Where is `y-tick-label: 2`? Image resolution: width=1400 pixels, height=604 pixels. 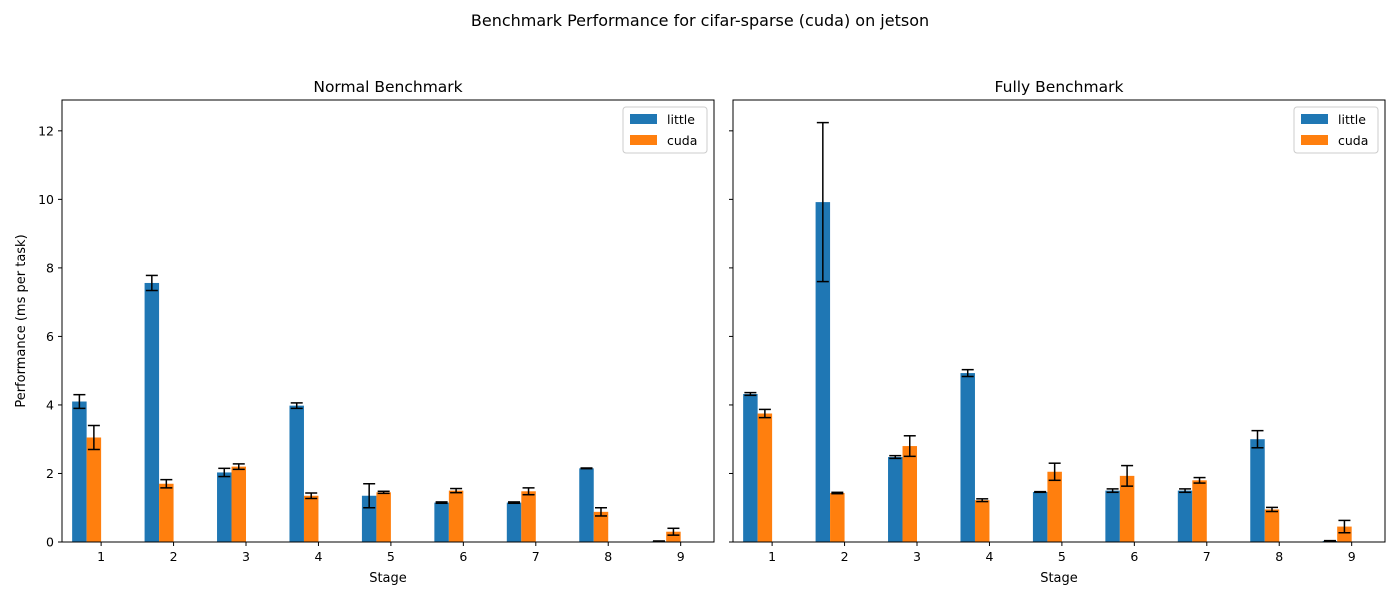
y-tick-label: 2 is located at coordinates (50, 473).